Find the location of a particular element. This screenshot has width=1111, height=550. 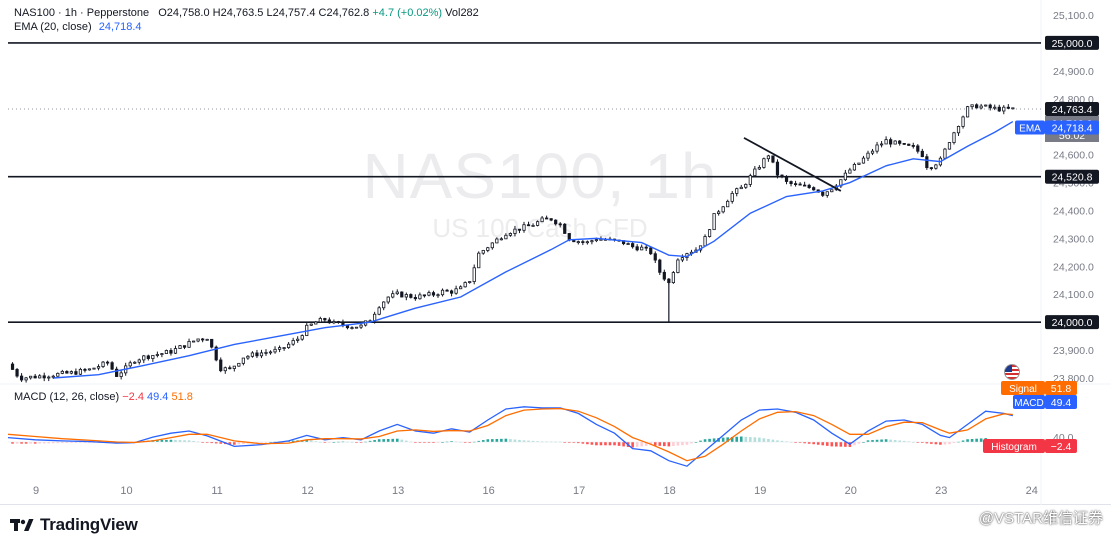

us-flag-icon is located at coordinates (1012, 372).